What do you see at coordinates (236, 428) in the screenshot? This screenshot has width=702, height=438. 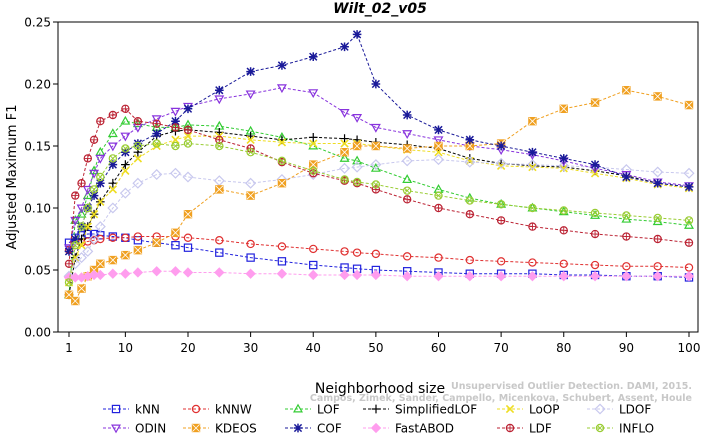 I see `legend-label: KDEOS` at bounding box center [236, 428].